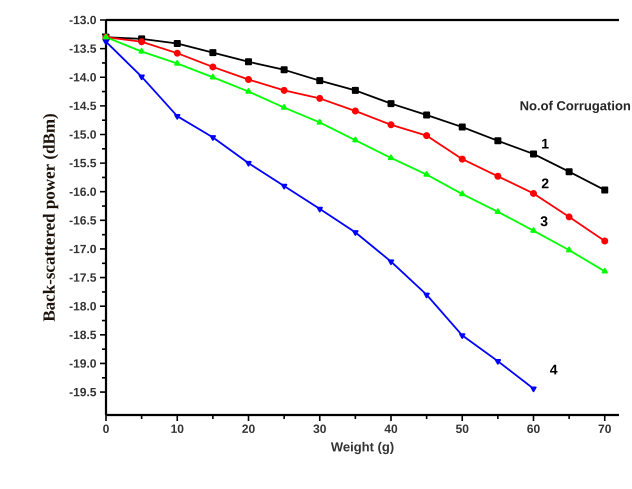 Image resolution: width=632 pixels, height=489 pixels. I want to click on series-label: 4, so click(554, 369).